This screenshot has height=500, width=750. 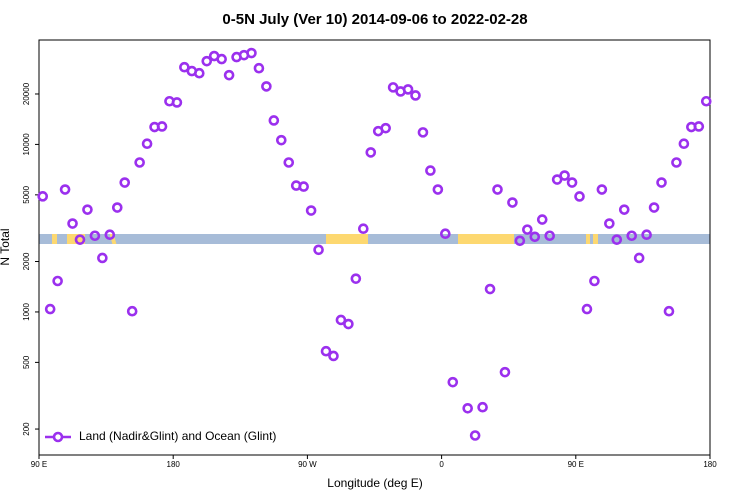 What do you see at coordinates (26, 311) in the screenshot?
I see `y-tick-label: 1000` at bounding box center [26, 311].